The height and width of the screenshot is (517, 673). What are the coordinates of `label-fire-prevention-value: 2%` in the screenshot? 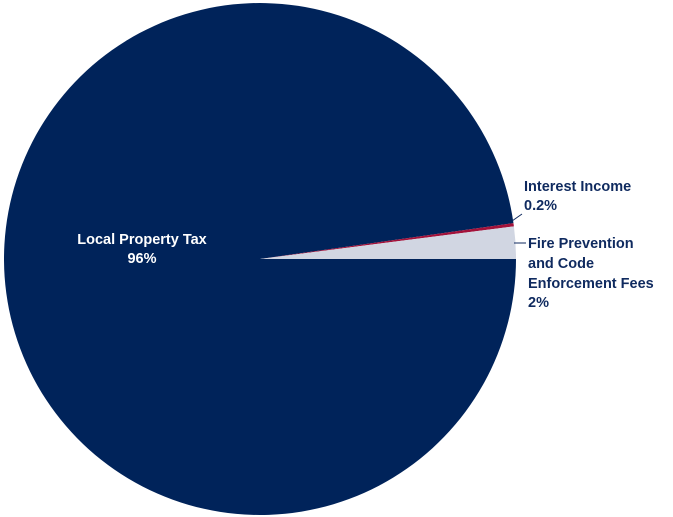 It's located at (538, 303).